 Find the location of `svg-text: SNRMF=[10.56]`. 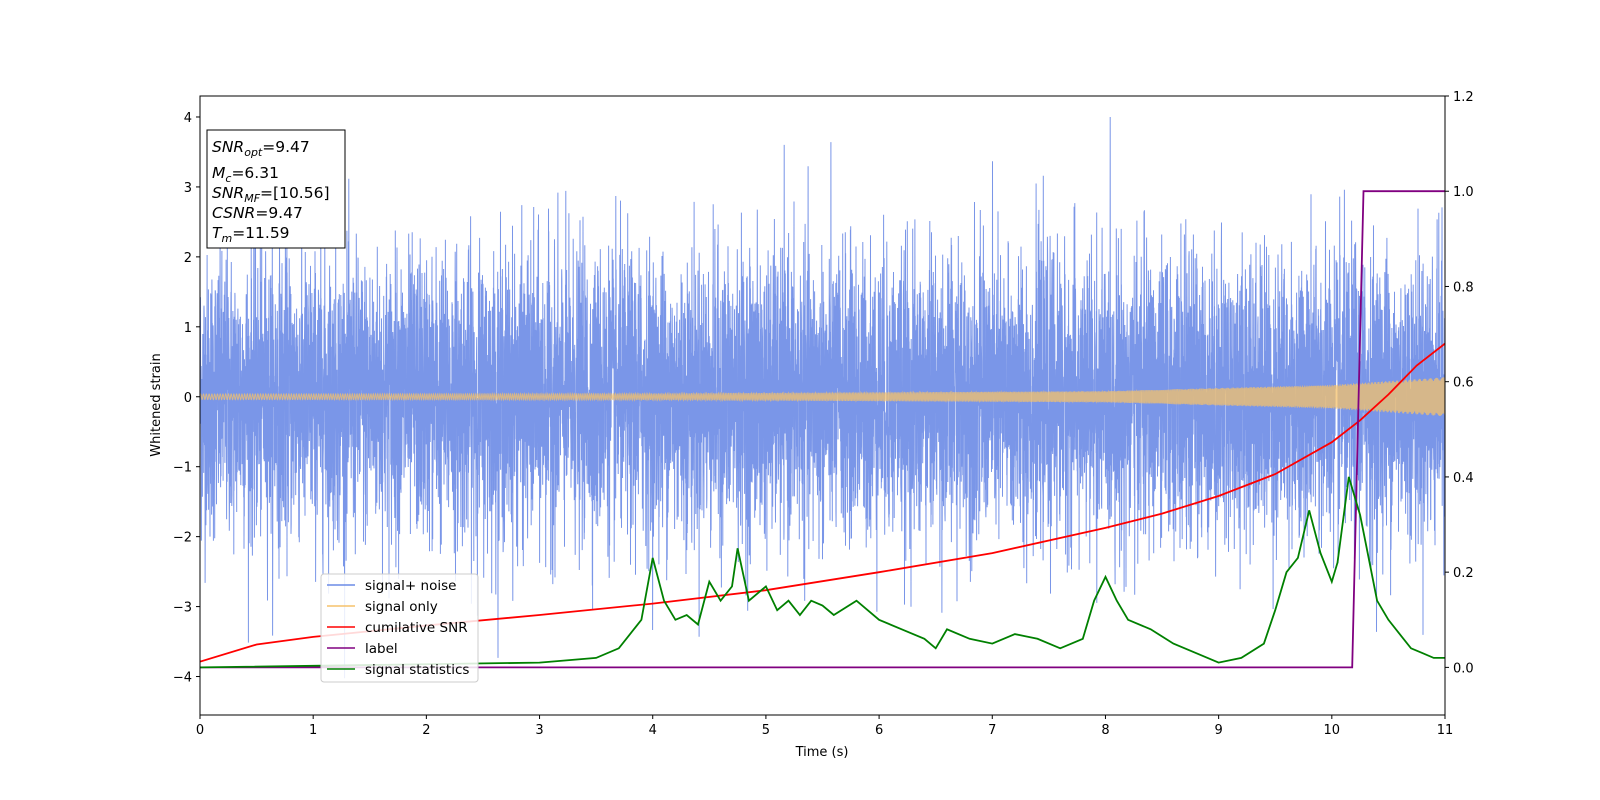

svg-text: SNRMF=[10.56] is located at coordinates (271, 194).